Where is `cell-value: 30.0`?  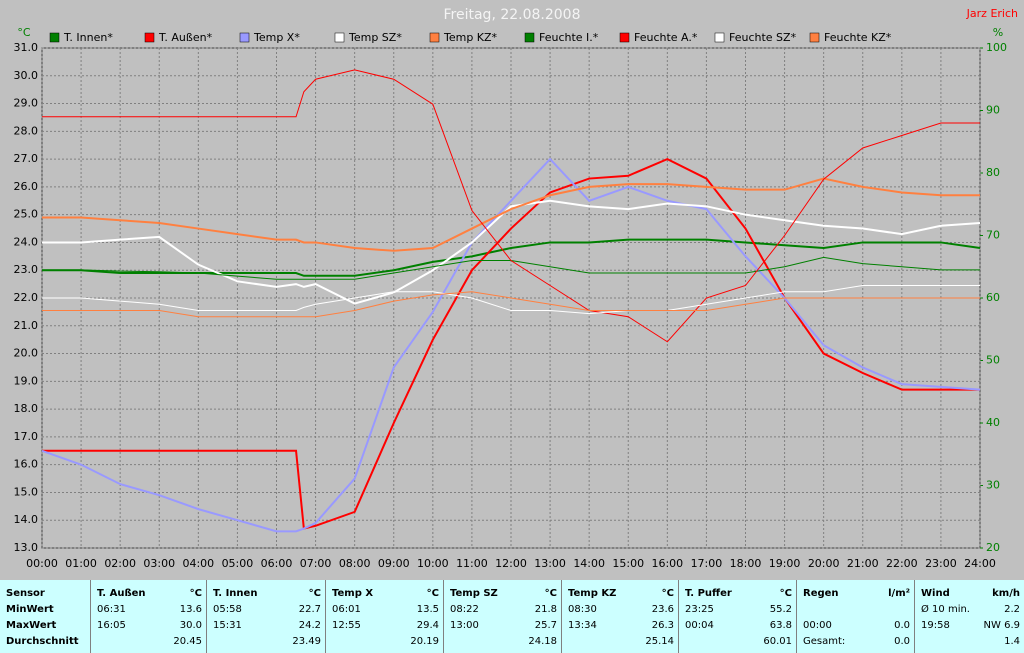
cell-value: 30.0 is located at coordinates (190, 625).